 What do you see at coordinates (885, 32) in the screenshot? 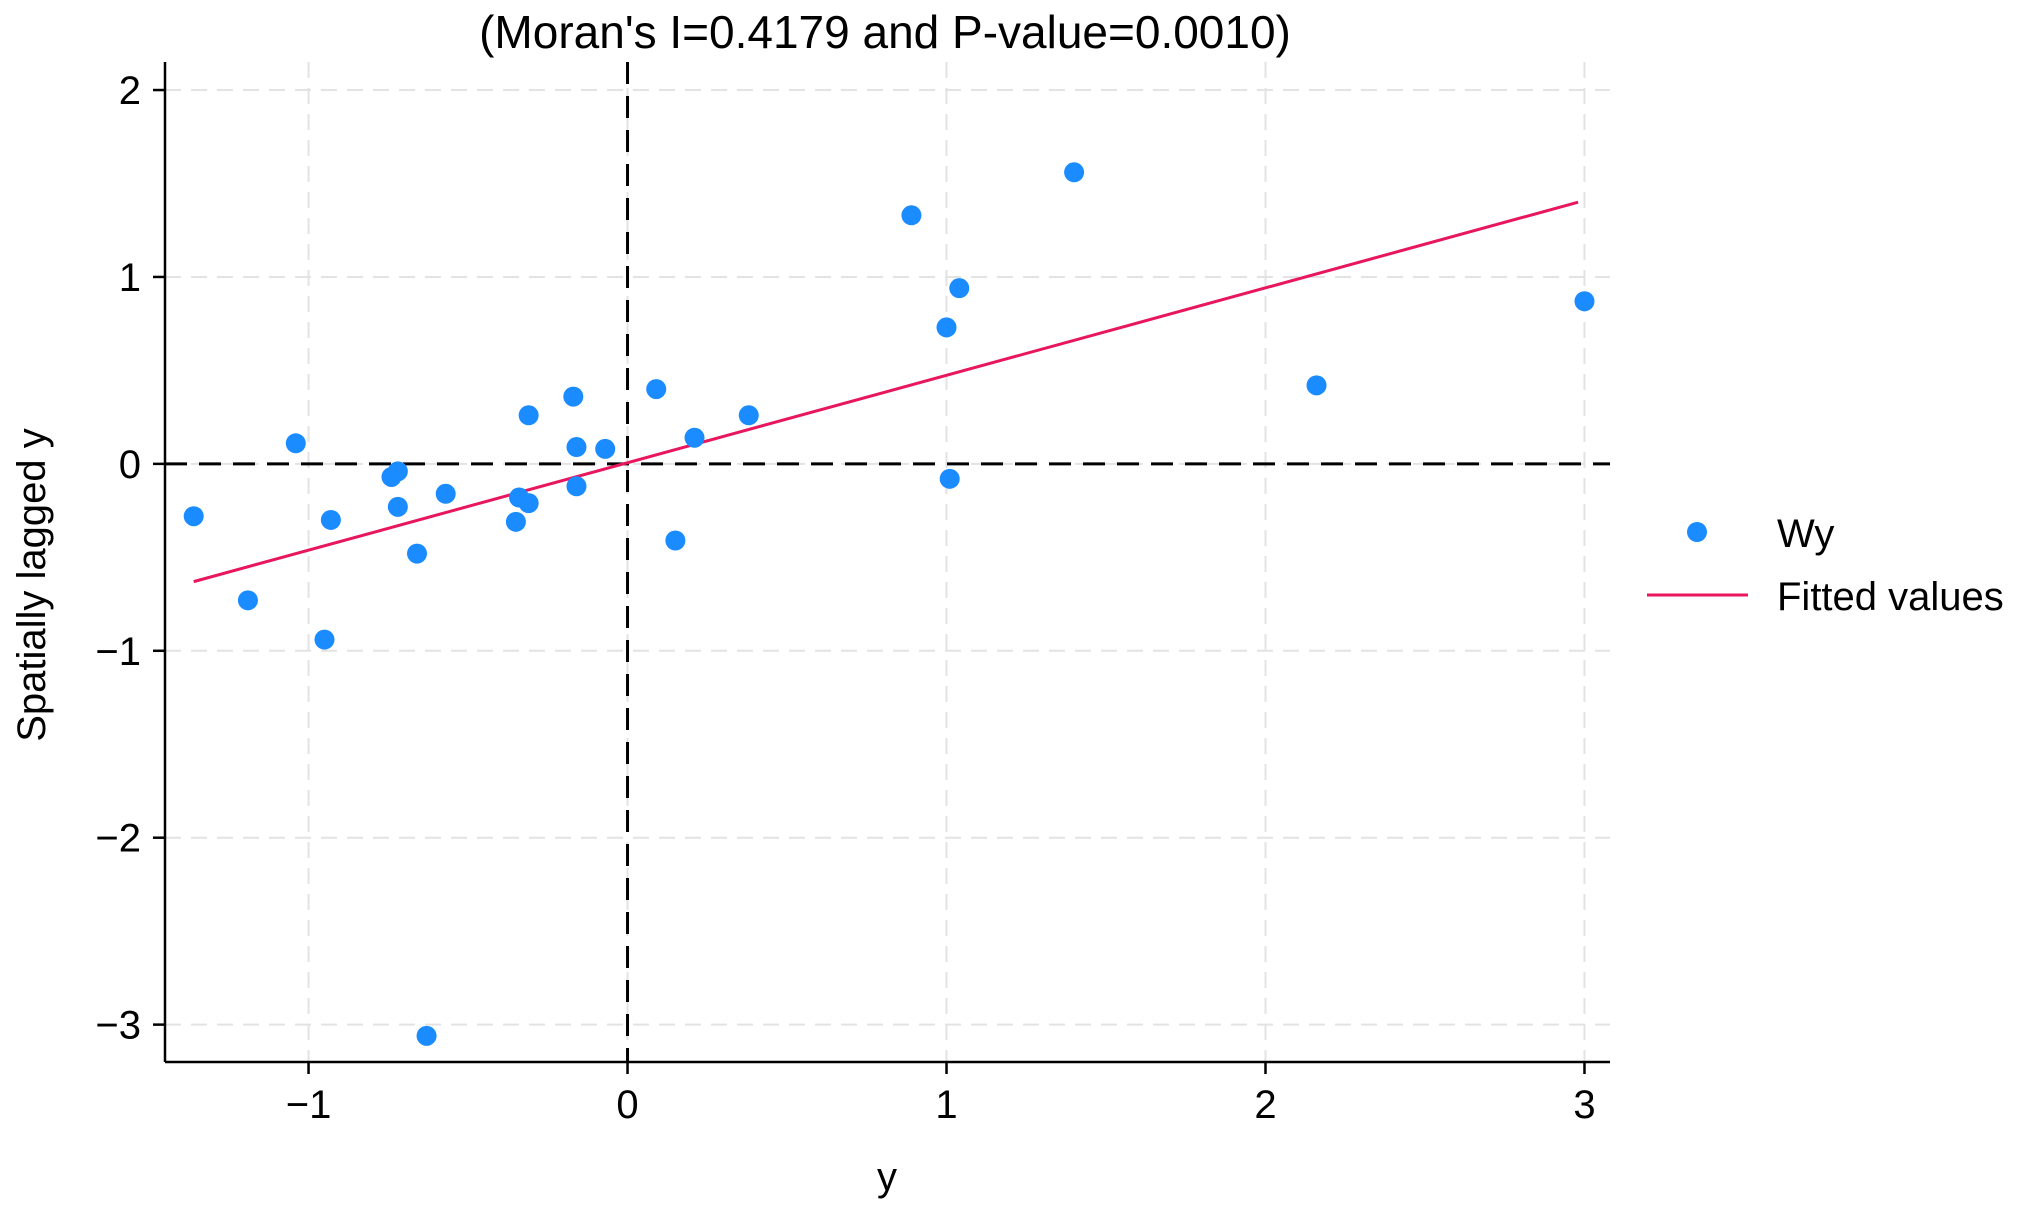
I see `chart-title: (Moran's I=0.4179 and P-value=0.0010)` at bounding box center [885, 32].